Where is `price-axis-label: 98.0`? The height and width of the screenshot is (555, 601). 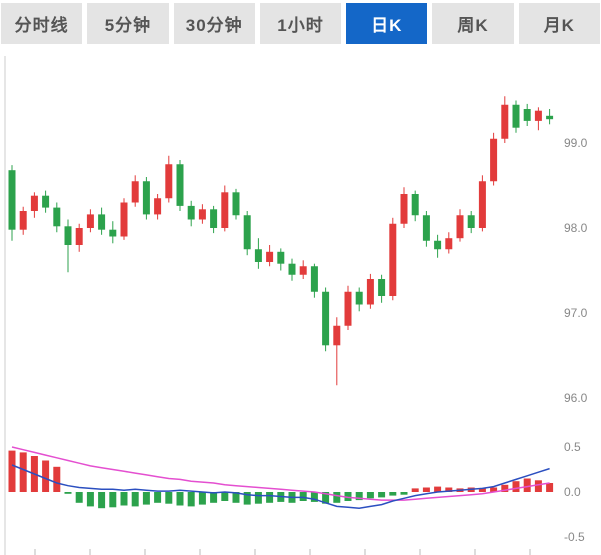 price-axis-label: 98.0 is located at coordinates (576, 228).